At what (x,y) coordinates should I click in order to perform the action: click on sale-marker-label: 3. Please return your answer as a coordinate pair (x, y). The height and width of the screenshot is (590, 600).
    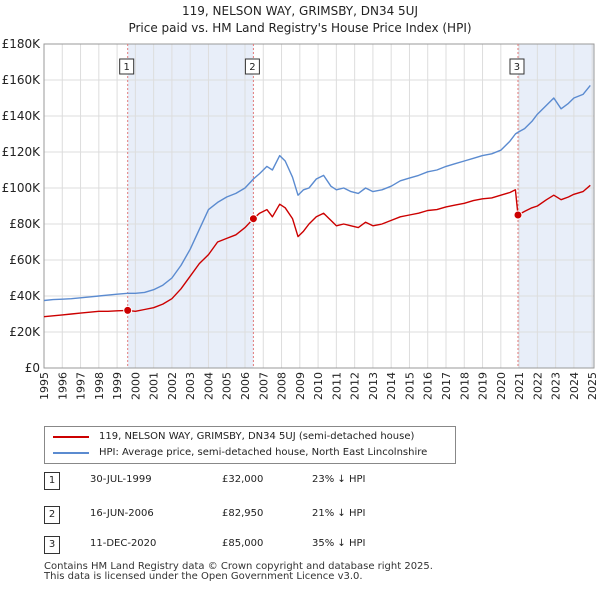
    Looking at the image, I should click on (517, 67).